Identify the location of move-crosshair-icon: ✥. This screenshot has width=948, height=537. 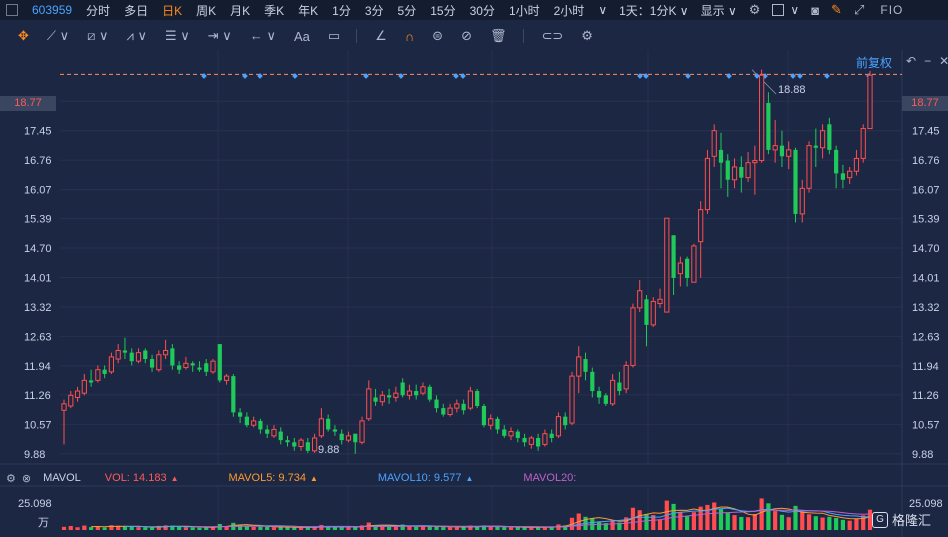
(23, 35).